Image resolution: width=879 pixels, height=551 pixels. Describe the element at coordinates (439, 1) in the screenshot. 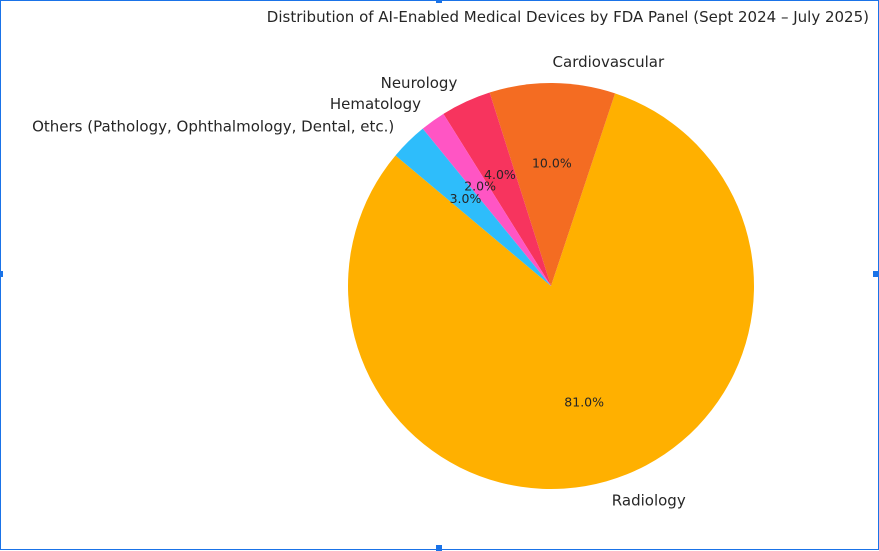

I see `resize-handle-top` at that location.